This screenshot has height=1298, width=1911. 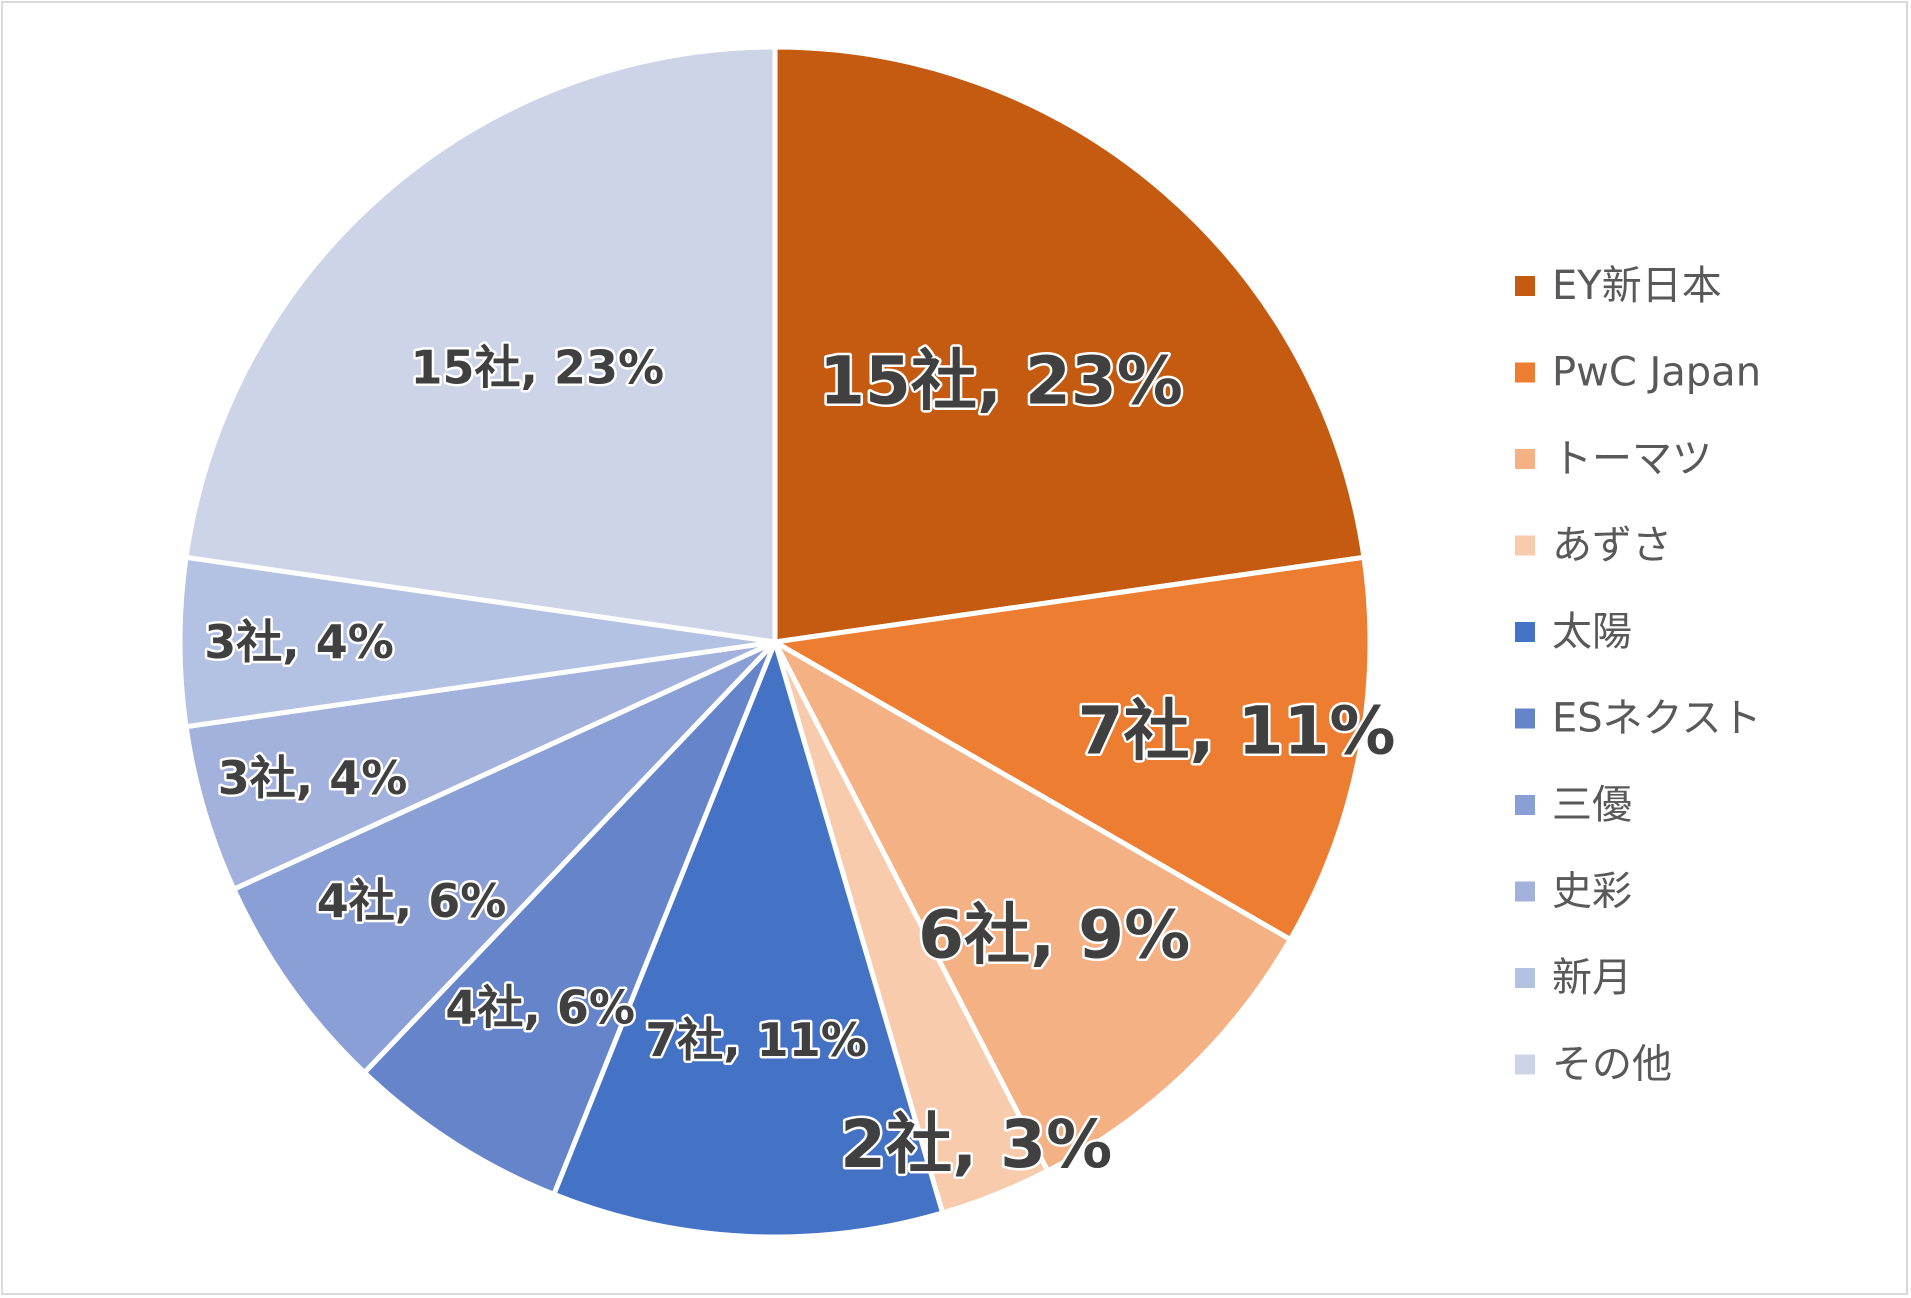 What do you see at coordinates (1637, 286) in the screenshot?
I see `legend-label: EY新日本` at bounding box center [1637, 286].